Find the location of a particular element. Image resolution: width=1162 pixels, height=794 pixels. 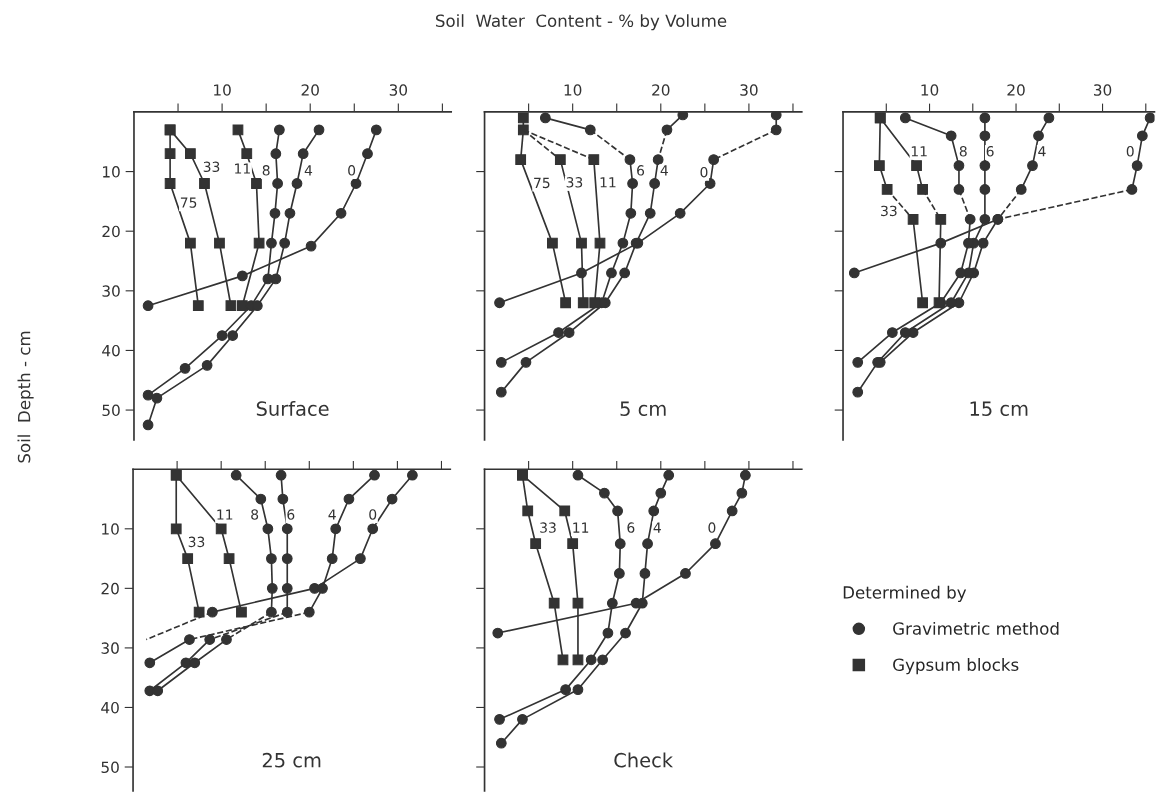

legend-label: Gypsum blocks is located at coordinates (956, 666).